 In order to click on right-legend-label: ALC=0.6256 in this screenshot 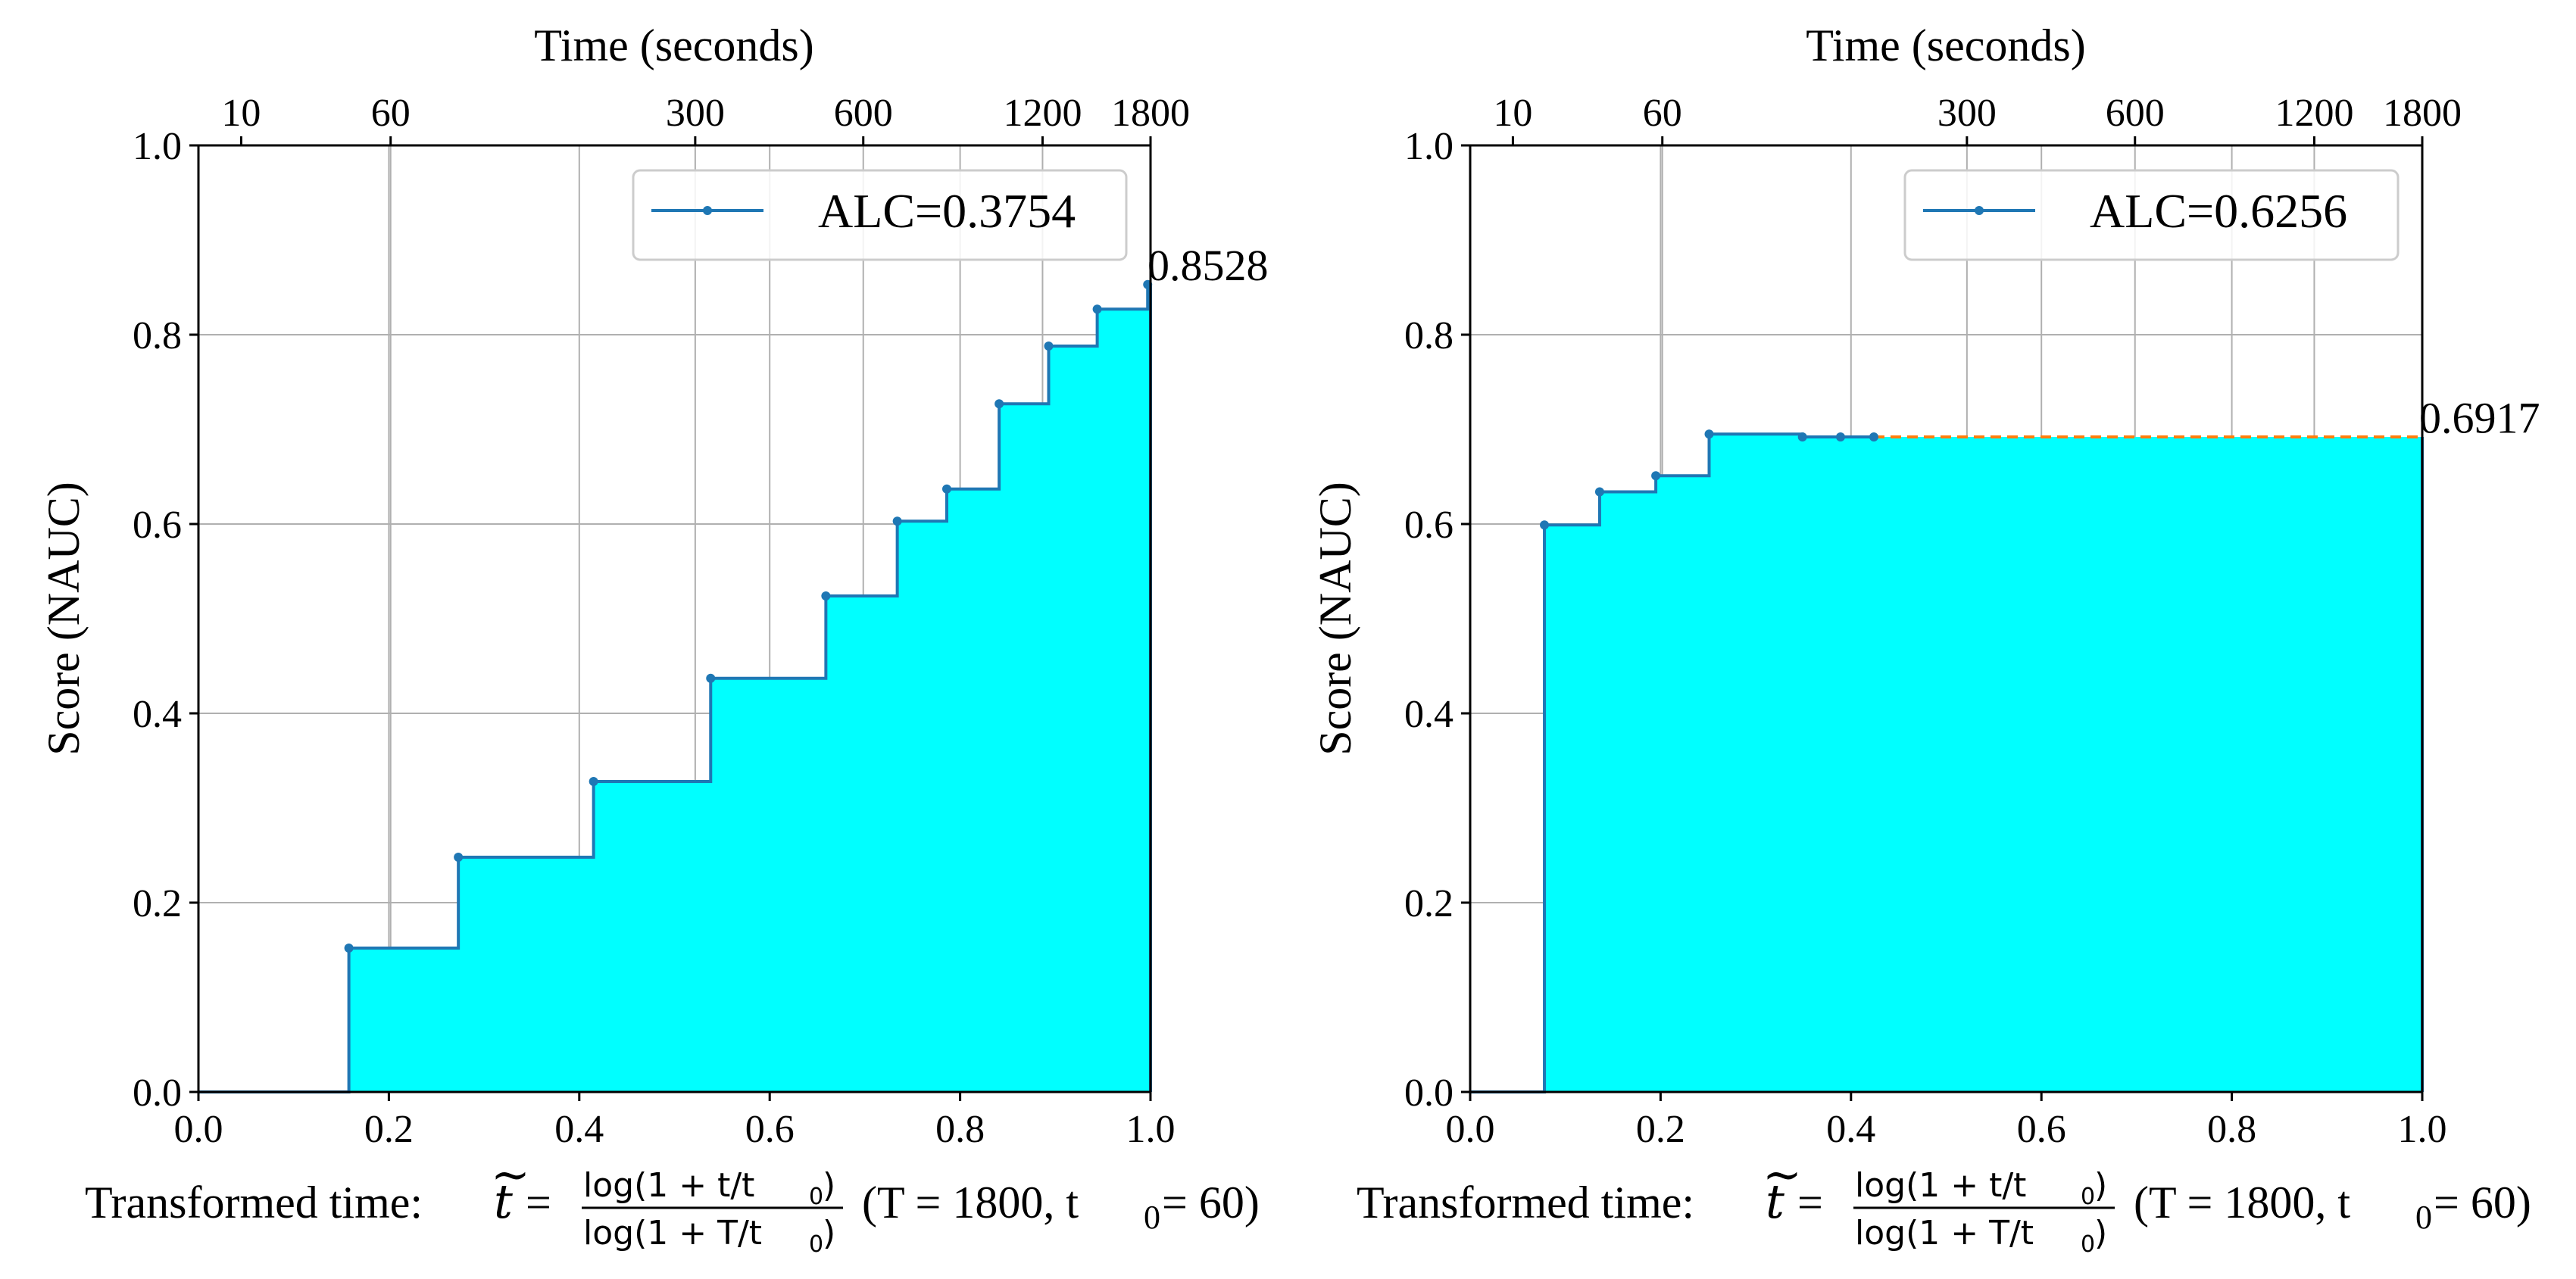, I will do `click(2219, 211)`.